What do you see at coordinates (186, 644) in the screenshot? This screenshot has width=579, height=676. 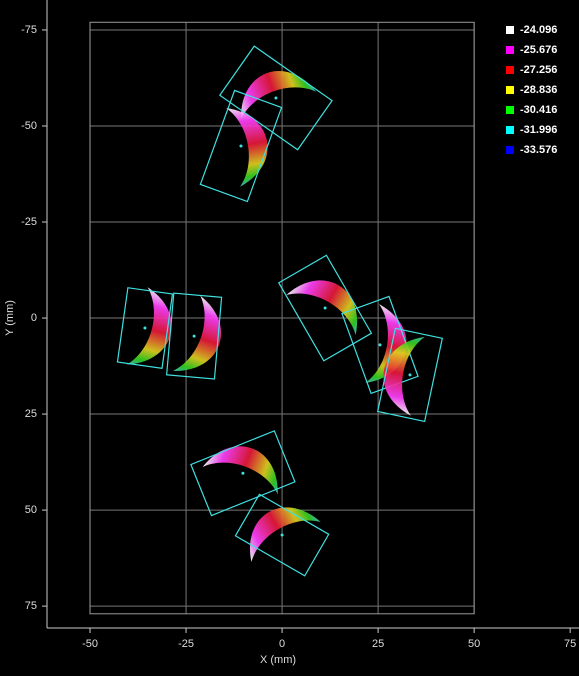 I see `x-tick-label: -25` at bounding box center [186, 644].